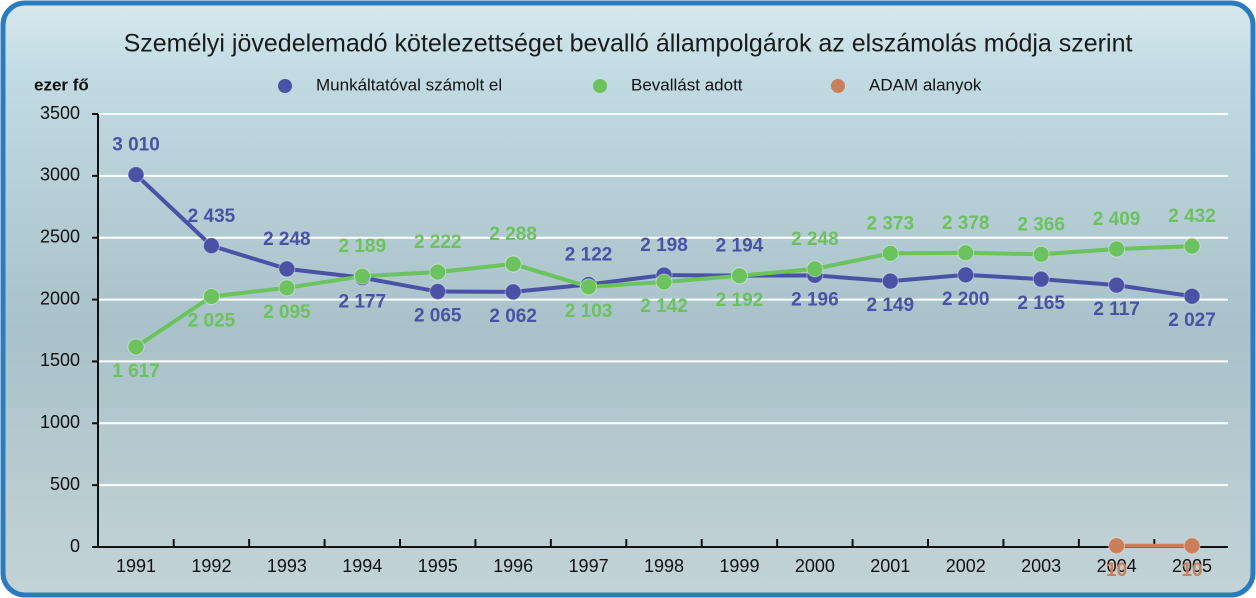 The height and width of the screenshot is (598, 1256). What do you see at coordinates (1192, 320) in the screenshot?
I see `data-label: 2 027` at bounding box center [1192, 320].